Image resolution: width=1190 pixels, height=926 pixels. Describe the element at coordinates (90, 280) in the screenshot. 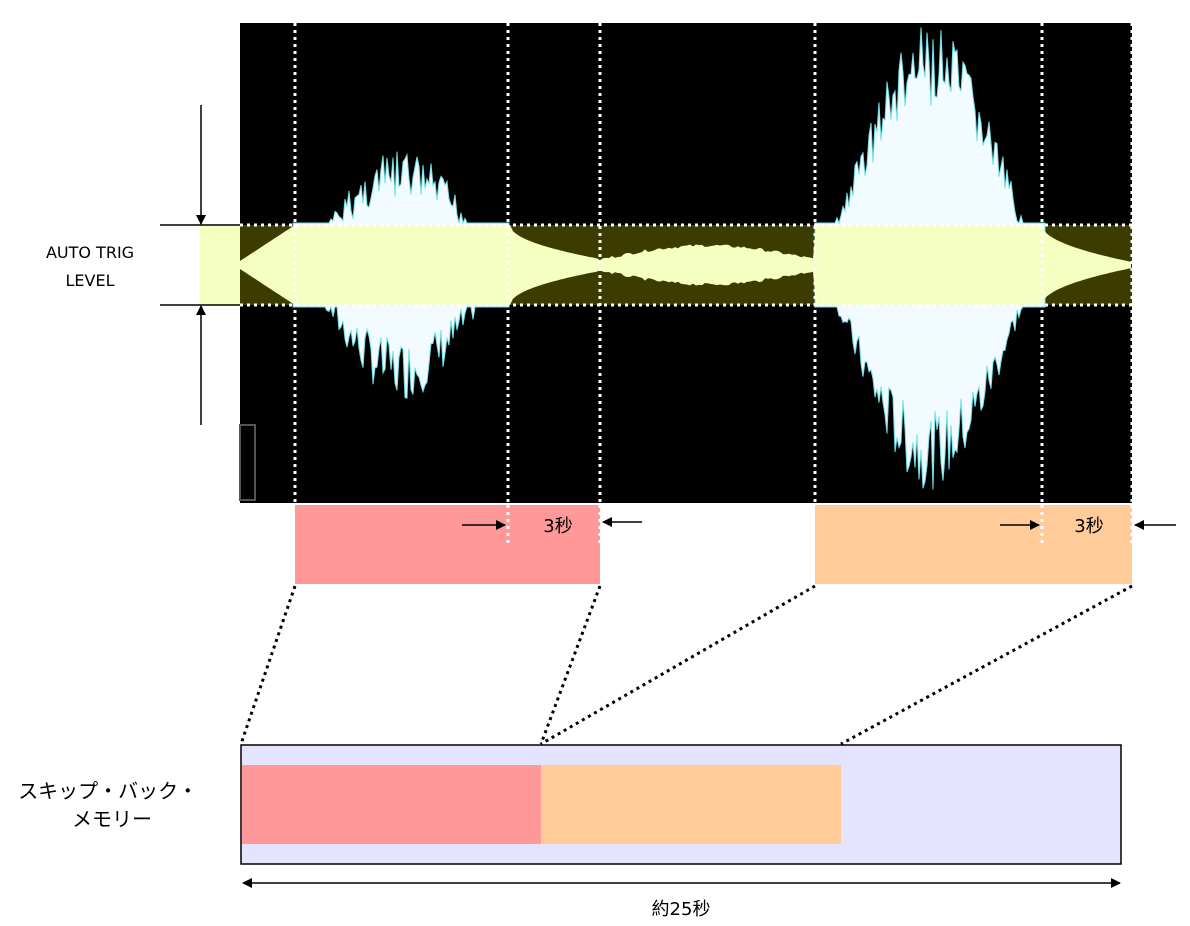

I see `trig-level-label-line2: LEVEL` at that location.